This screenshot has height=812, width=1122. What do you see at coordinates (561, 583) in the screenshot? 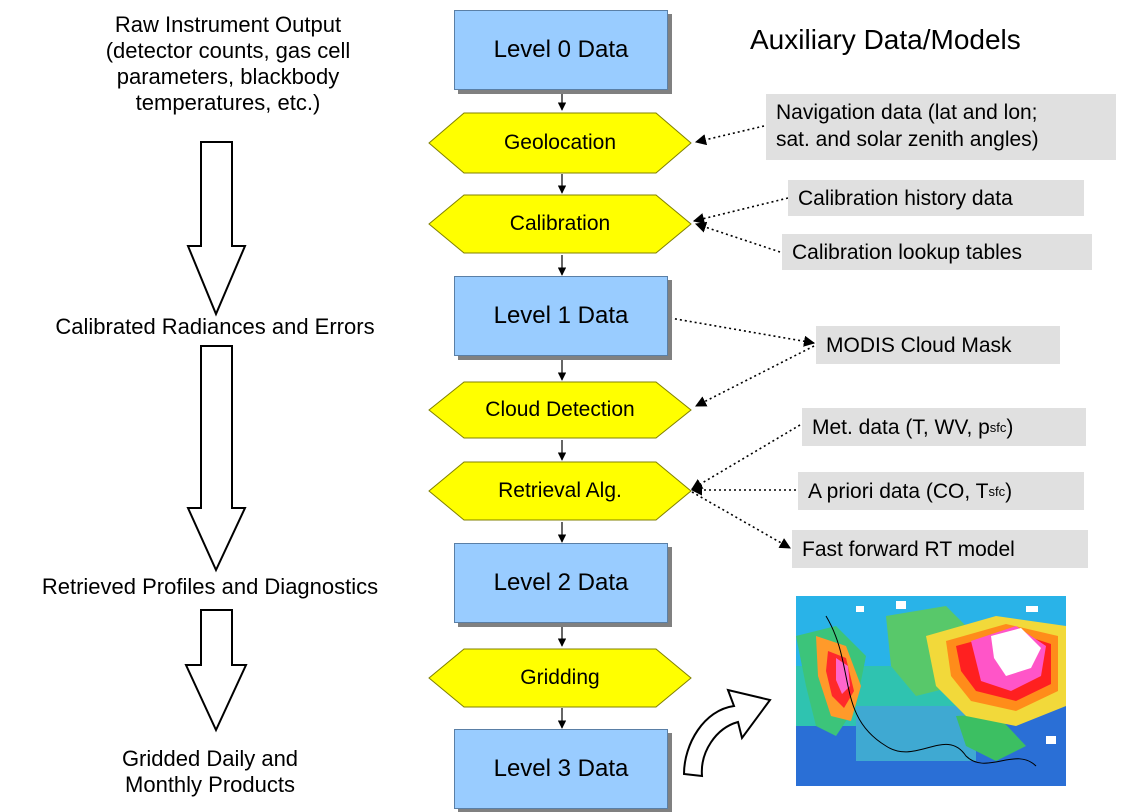
I see `level-2-box: Level 2 Data` at bounding box center [561, 583].